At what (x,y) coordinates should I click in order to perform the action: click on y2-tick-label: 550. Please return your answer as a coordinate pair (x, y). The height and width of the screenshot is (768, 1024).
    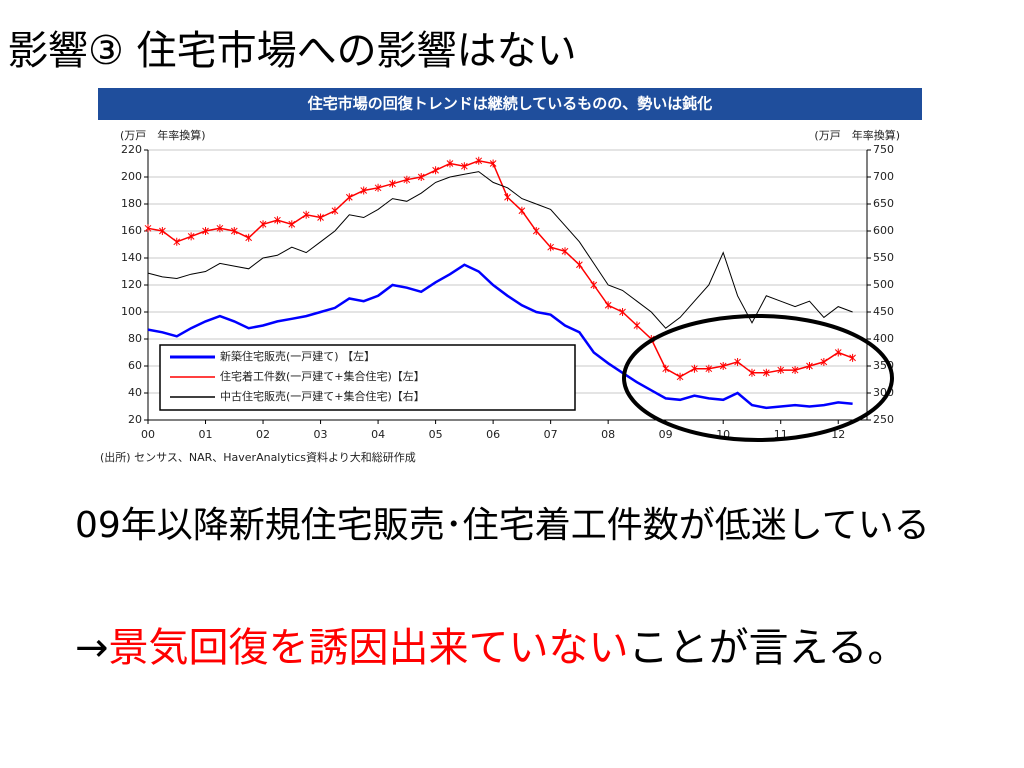
    Looking at the image, I should click on (883, 257).